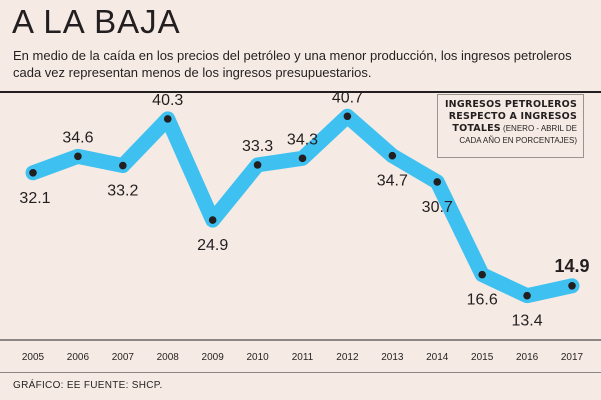  I want to click on x-tick-2012: 2012, so click(347, 357).